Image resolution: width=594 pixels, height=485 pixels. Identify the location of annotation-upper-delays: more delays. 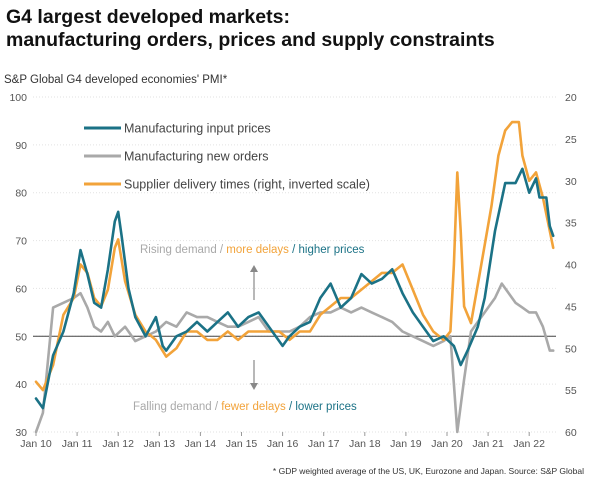
(257, 250).